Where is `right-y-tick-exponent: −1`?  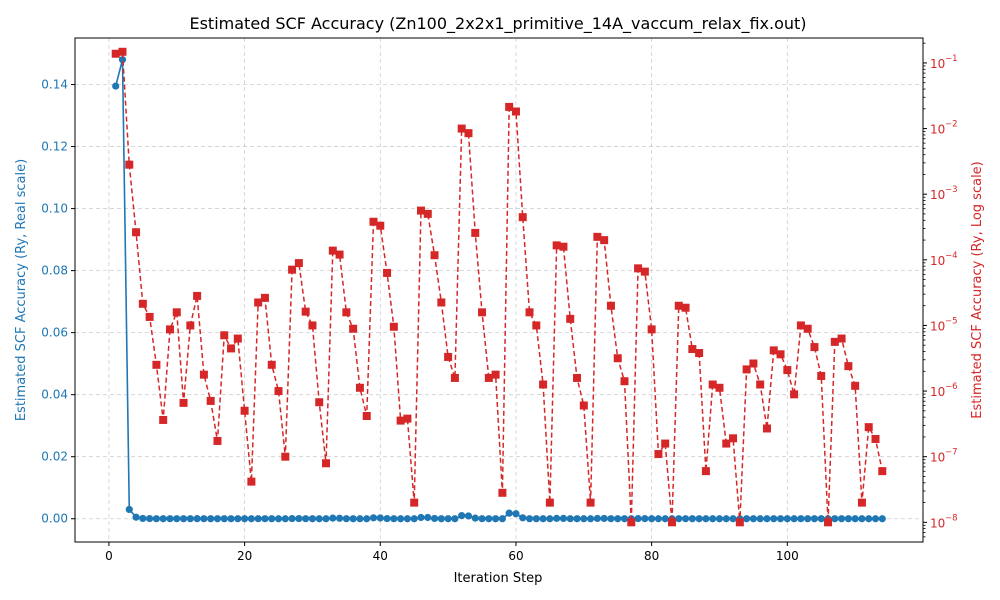 right-y-tick-exponent: −1 is located at coordinates (951, 59).